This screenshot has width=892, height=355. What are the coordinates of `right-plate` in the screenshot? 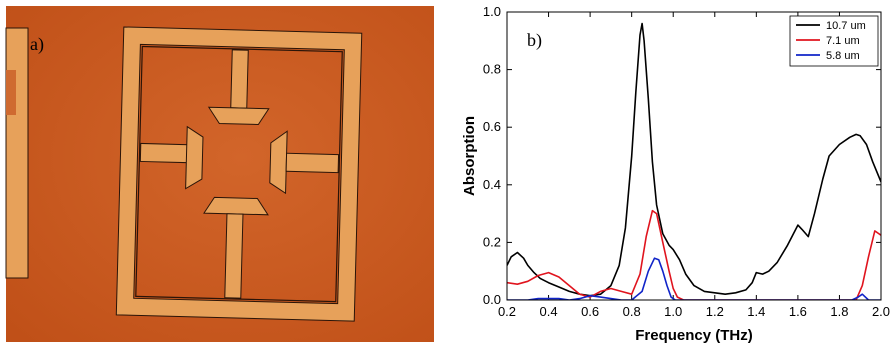 It's located at (278, 162).